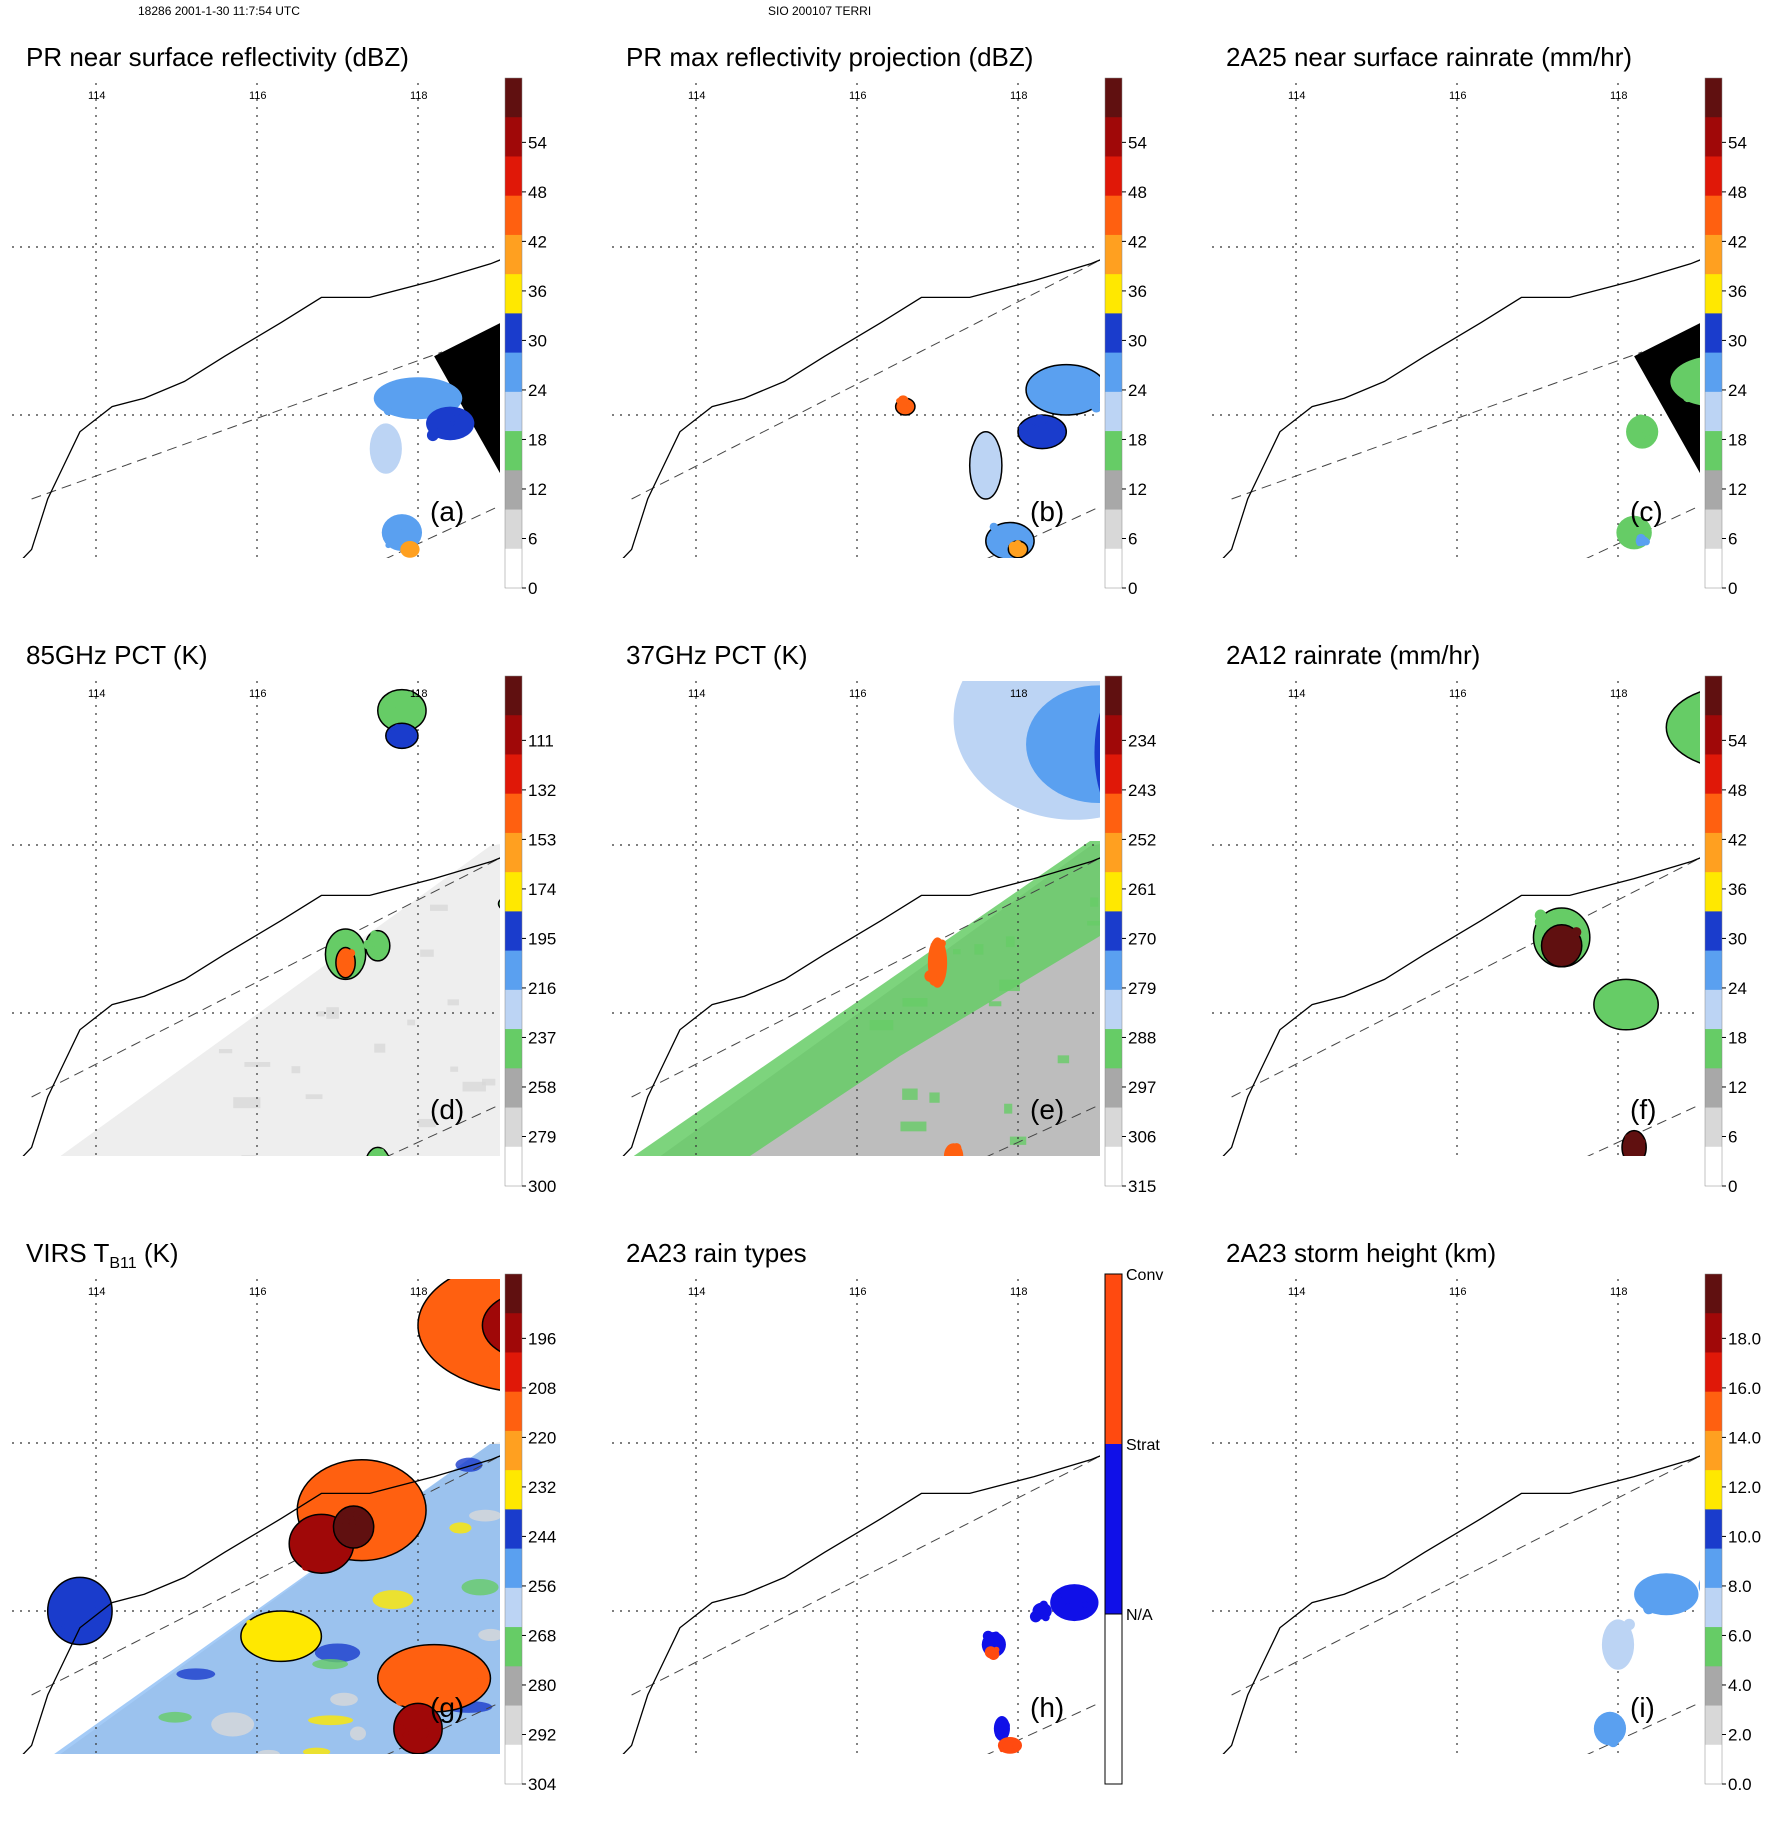 The image size is (1771, 1829). What do you see at coordinates (1646, 512) in the screenshot?
I see `panel-c-label: (c)` at bounding box center [1646, 512].